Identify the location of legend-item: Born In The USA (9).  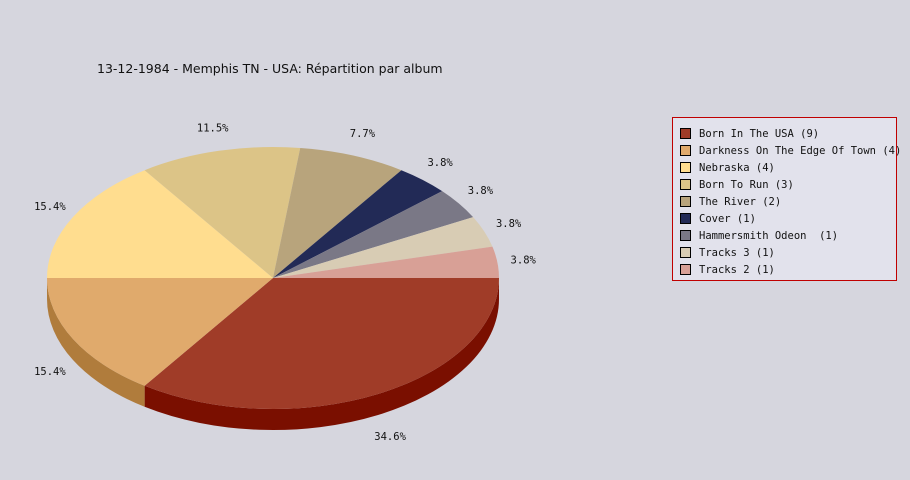
(788, 133).